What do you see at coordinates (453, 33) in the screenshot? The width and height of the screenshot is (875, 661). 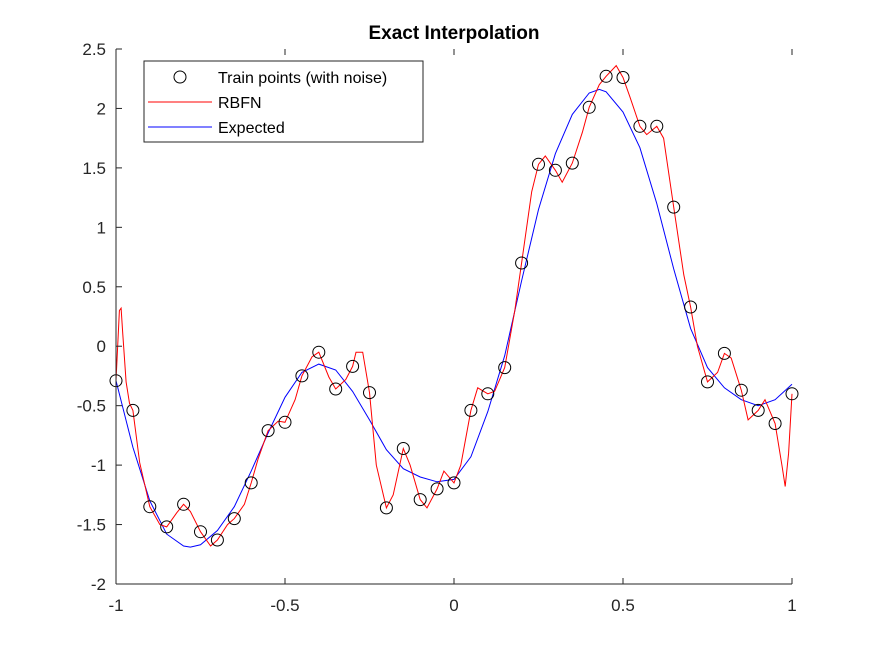 I see `chart-title: Exact Interpolation` at bounding box center [453, 33].